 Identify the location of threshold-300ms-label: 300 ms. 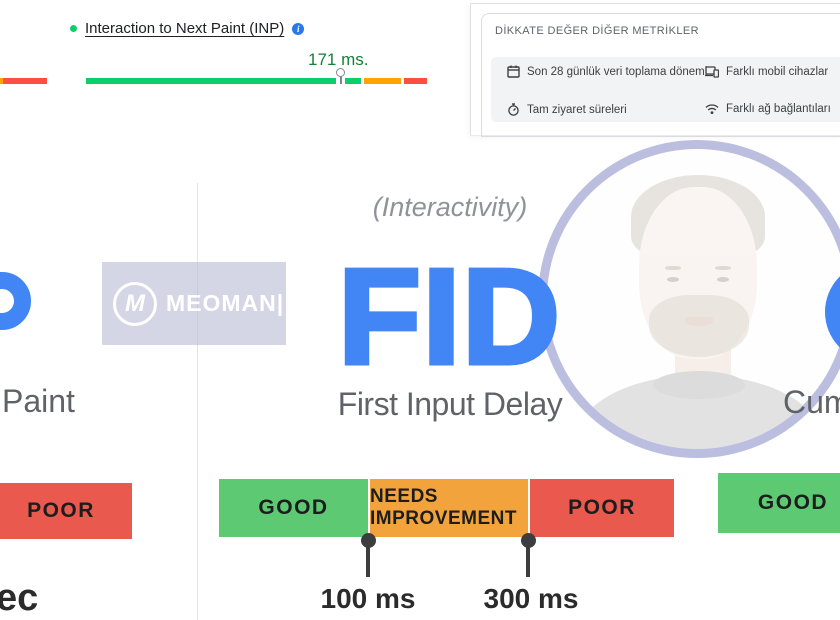
(531, 598).